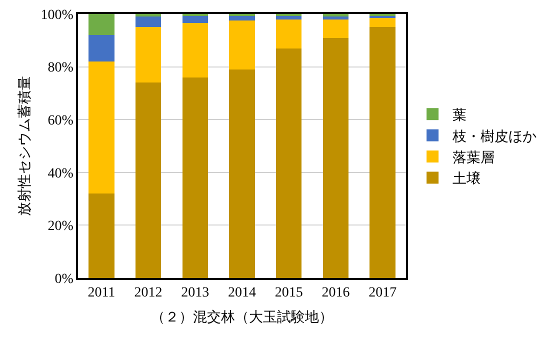 Image resolution: width=555 pixels, height=350 pixels. What do you see at coordinates (473, 158) in the screenshot?
I see `legend-label: 落葉層` at bounding box center [473, 158].